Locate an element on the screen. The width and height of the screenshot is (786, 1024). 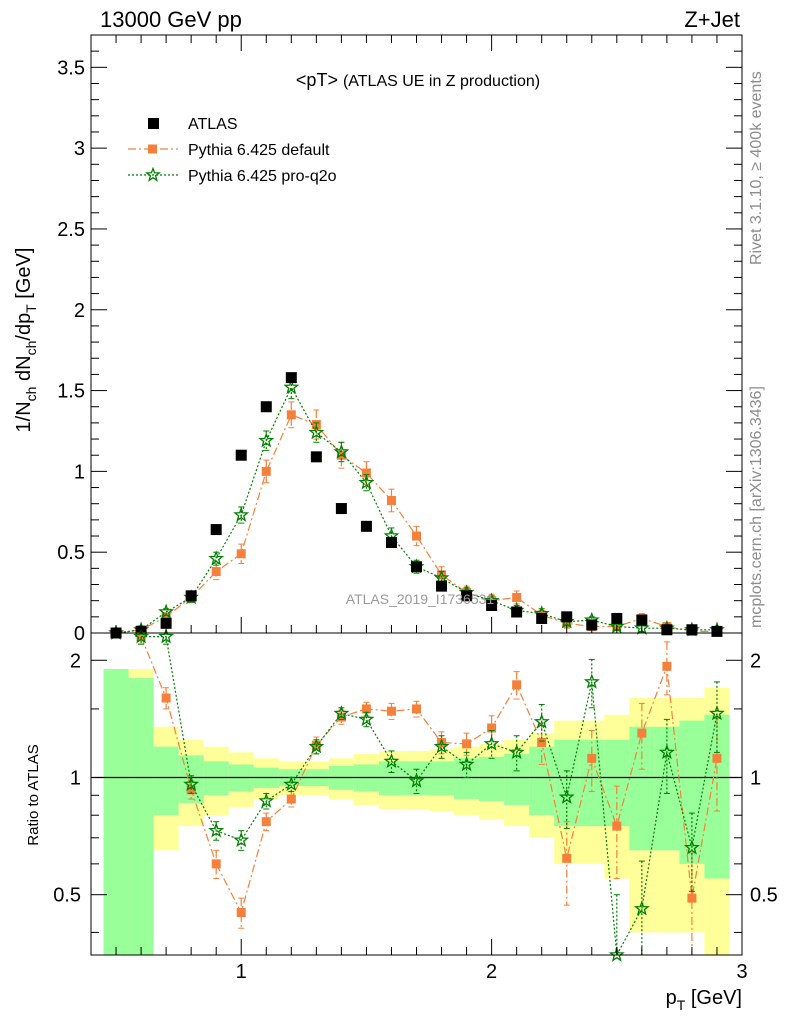
header-left: 13000 GeV pp is located at coordinates (171, 19).